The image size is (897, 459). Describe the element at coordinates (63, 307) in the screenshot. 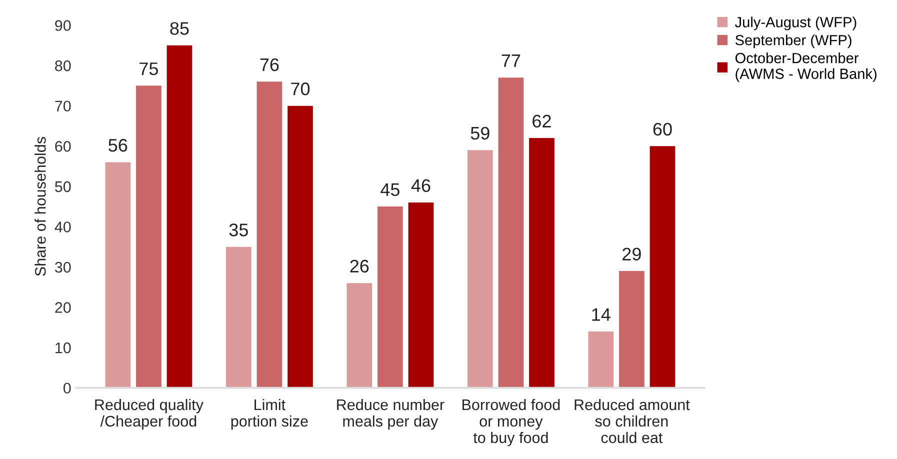

I see `y-tick-label: 20` at that location.